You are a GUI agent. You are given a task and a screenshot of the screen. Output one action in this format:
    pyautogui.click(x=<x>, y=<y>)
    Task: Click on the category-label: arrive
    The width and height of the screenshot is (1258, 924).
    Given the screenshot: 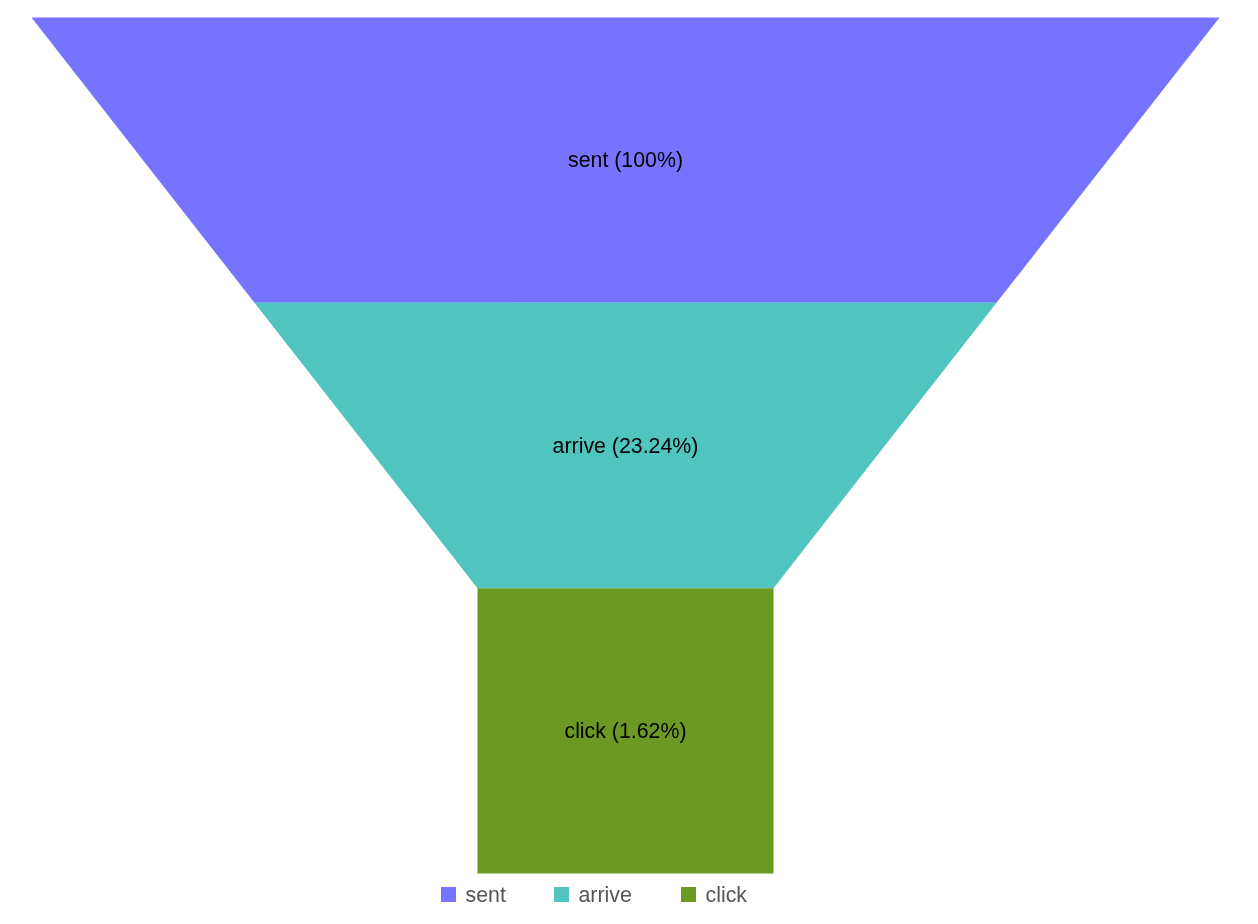 What is the action you would take?
    pyautogui.click(x=605, y=894)
    